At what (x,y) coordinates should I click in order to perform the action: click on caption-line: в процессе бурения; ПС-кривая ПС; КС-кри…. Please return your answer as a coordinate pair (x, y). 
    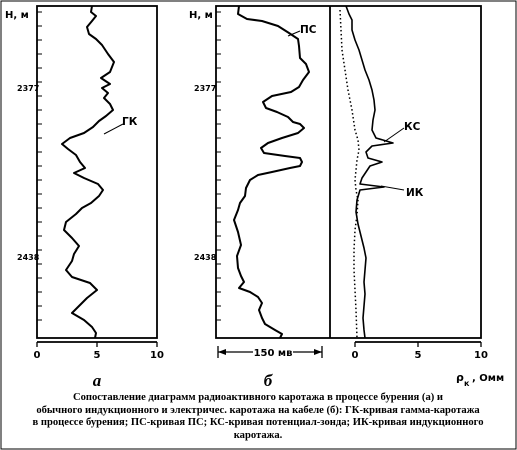
    Looking at the image, I should click on (258, 423).